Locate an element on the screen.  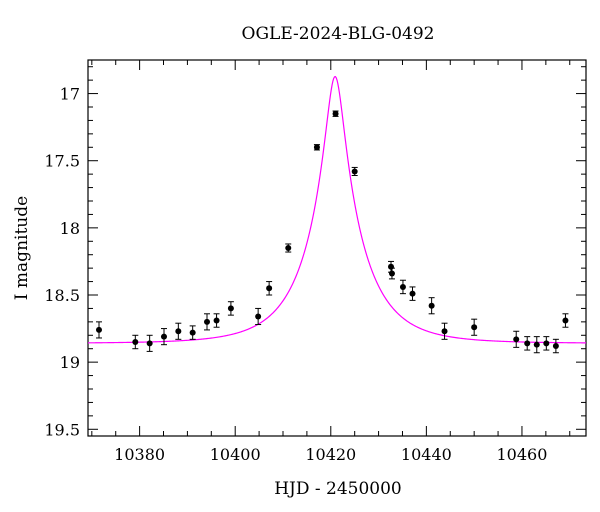
x-tick-label: 10440 is located at coordinates (426, 454).